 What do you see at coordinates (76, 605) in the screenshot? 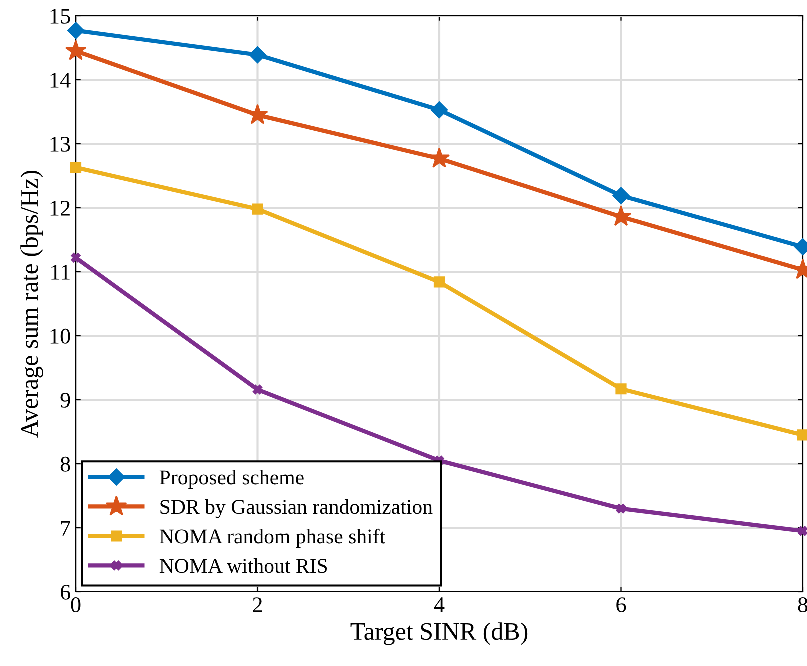
I see `x-tick-label: 0` at bounding box center [76, 605].